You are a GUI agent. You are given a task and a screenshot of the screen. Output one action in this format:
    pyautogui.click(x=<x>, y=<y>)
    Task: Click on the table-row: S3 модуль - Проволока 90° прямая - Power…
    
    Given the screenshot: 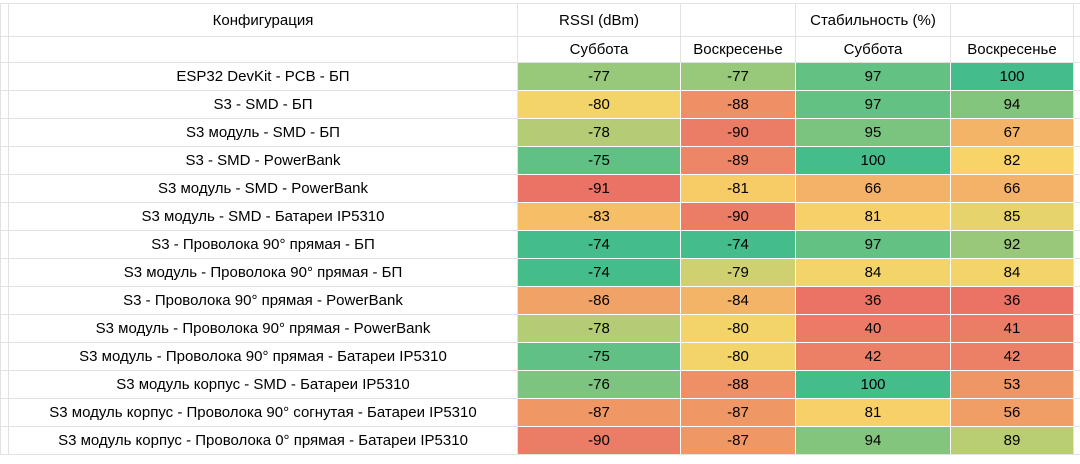 What is the action you would take?
    pyautogui.click(x=540, y=328)
    